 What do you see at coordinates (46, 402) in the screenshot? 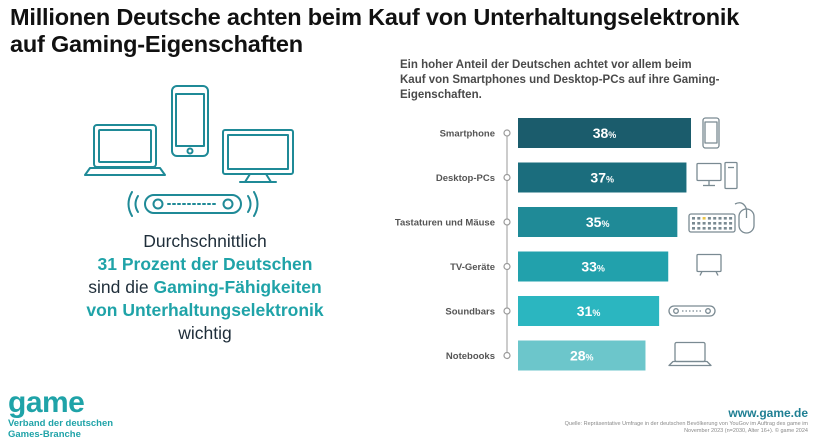
I see `logo-wordmark: game` at bounding box center [46, 402].